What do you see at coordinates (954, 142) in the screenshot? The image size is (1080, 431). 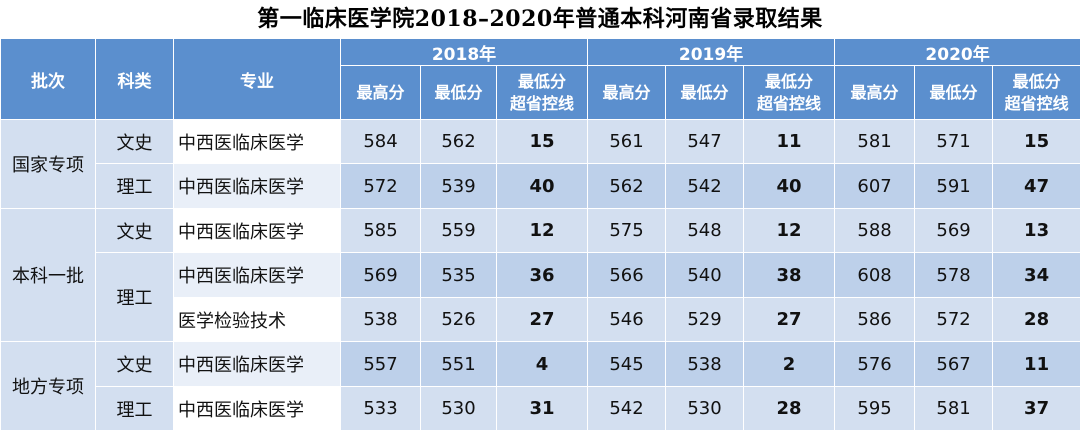 I see `score-cell: 571` at bounding box center [954, 142].